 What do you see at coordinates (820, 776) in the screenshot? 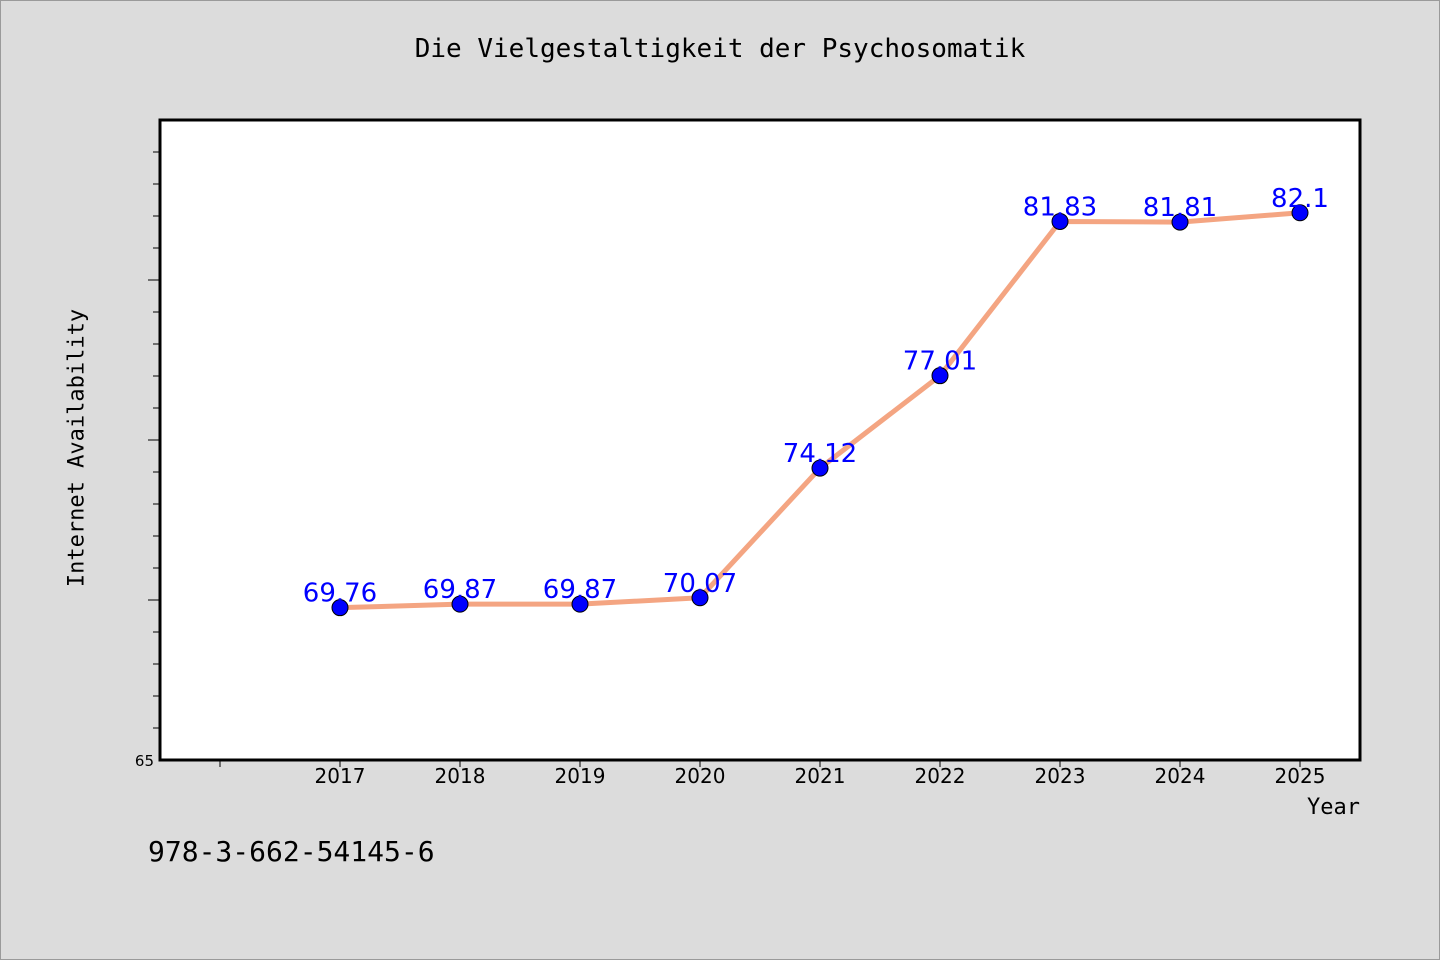
I see `x-tick-label: 2021` at bounding box center [820, 776].